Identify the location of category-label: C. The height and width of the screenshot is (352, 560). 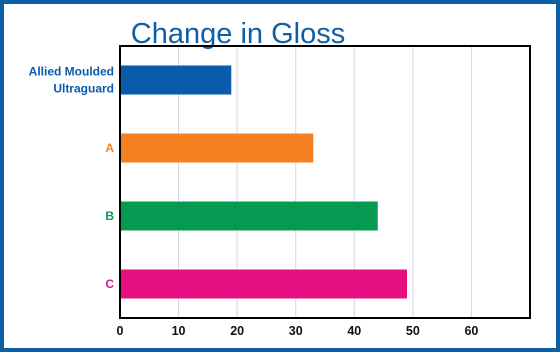
(109, 284).